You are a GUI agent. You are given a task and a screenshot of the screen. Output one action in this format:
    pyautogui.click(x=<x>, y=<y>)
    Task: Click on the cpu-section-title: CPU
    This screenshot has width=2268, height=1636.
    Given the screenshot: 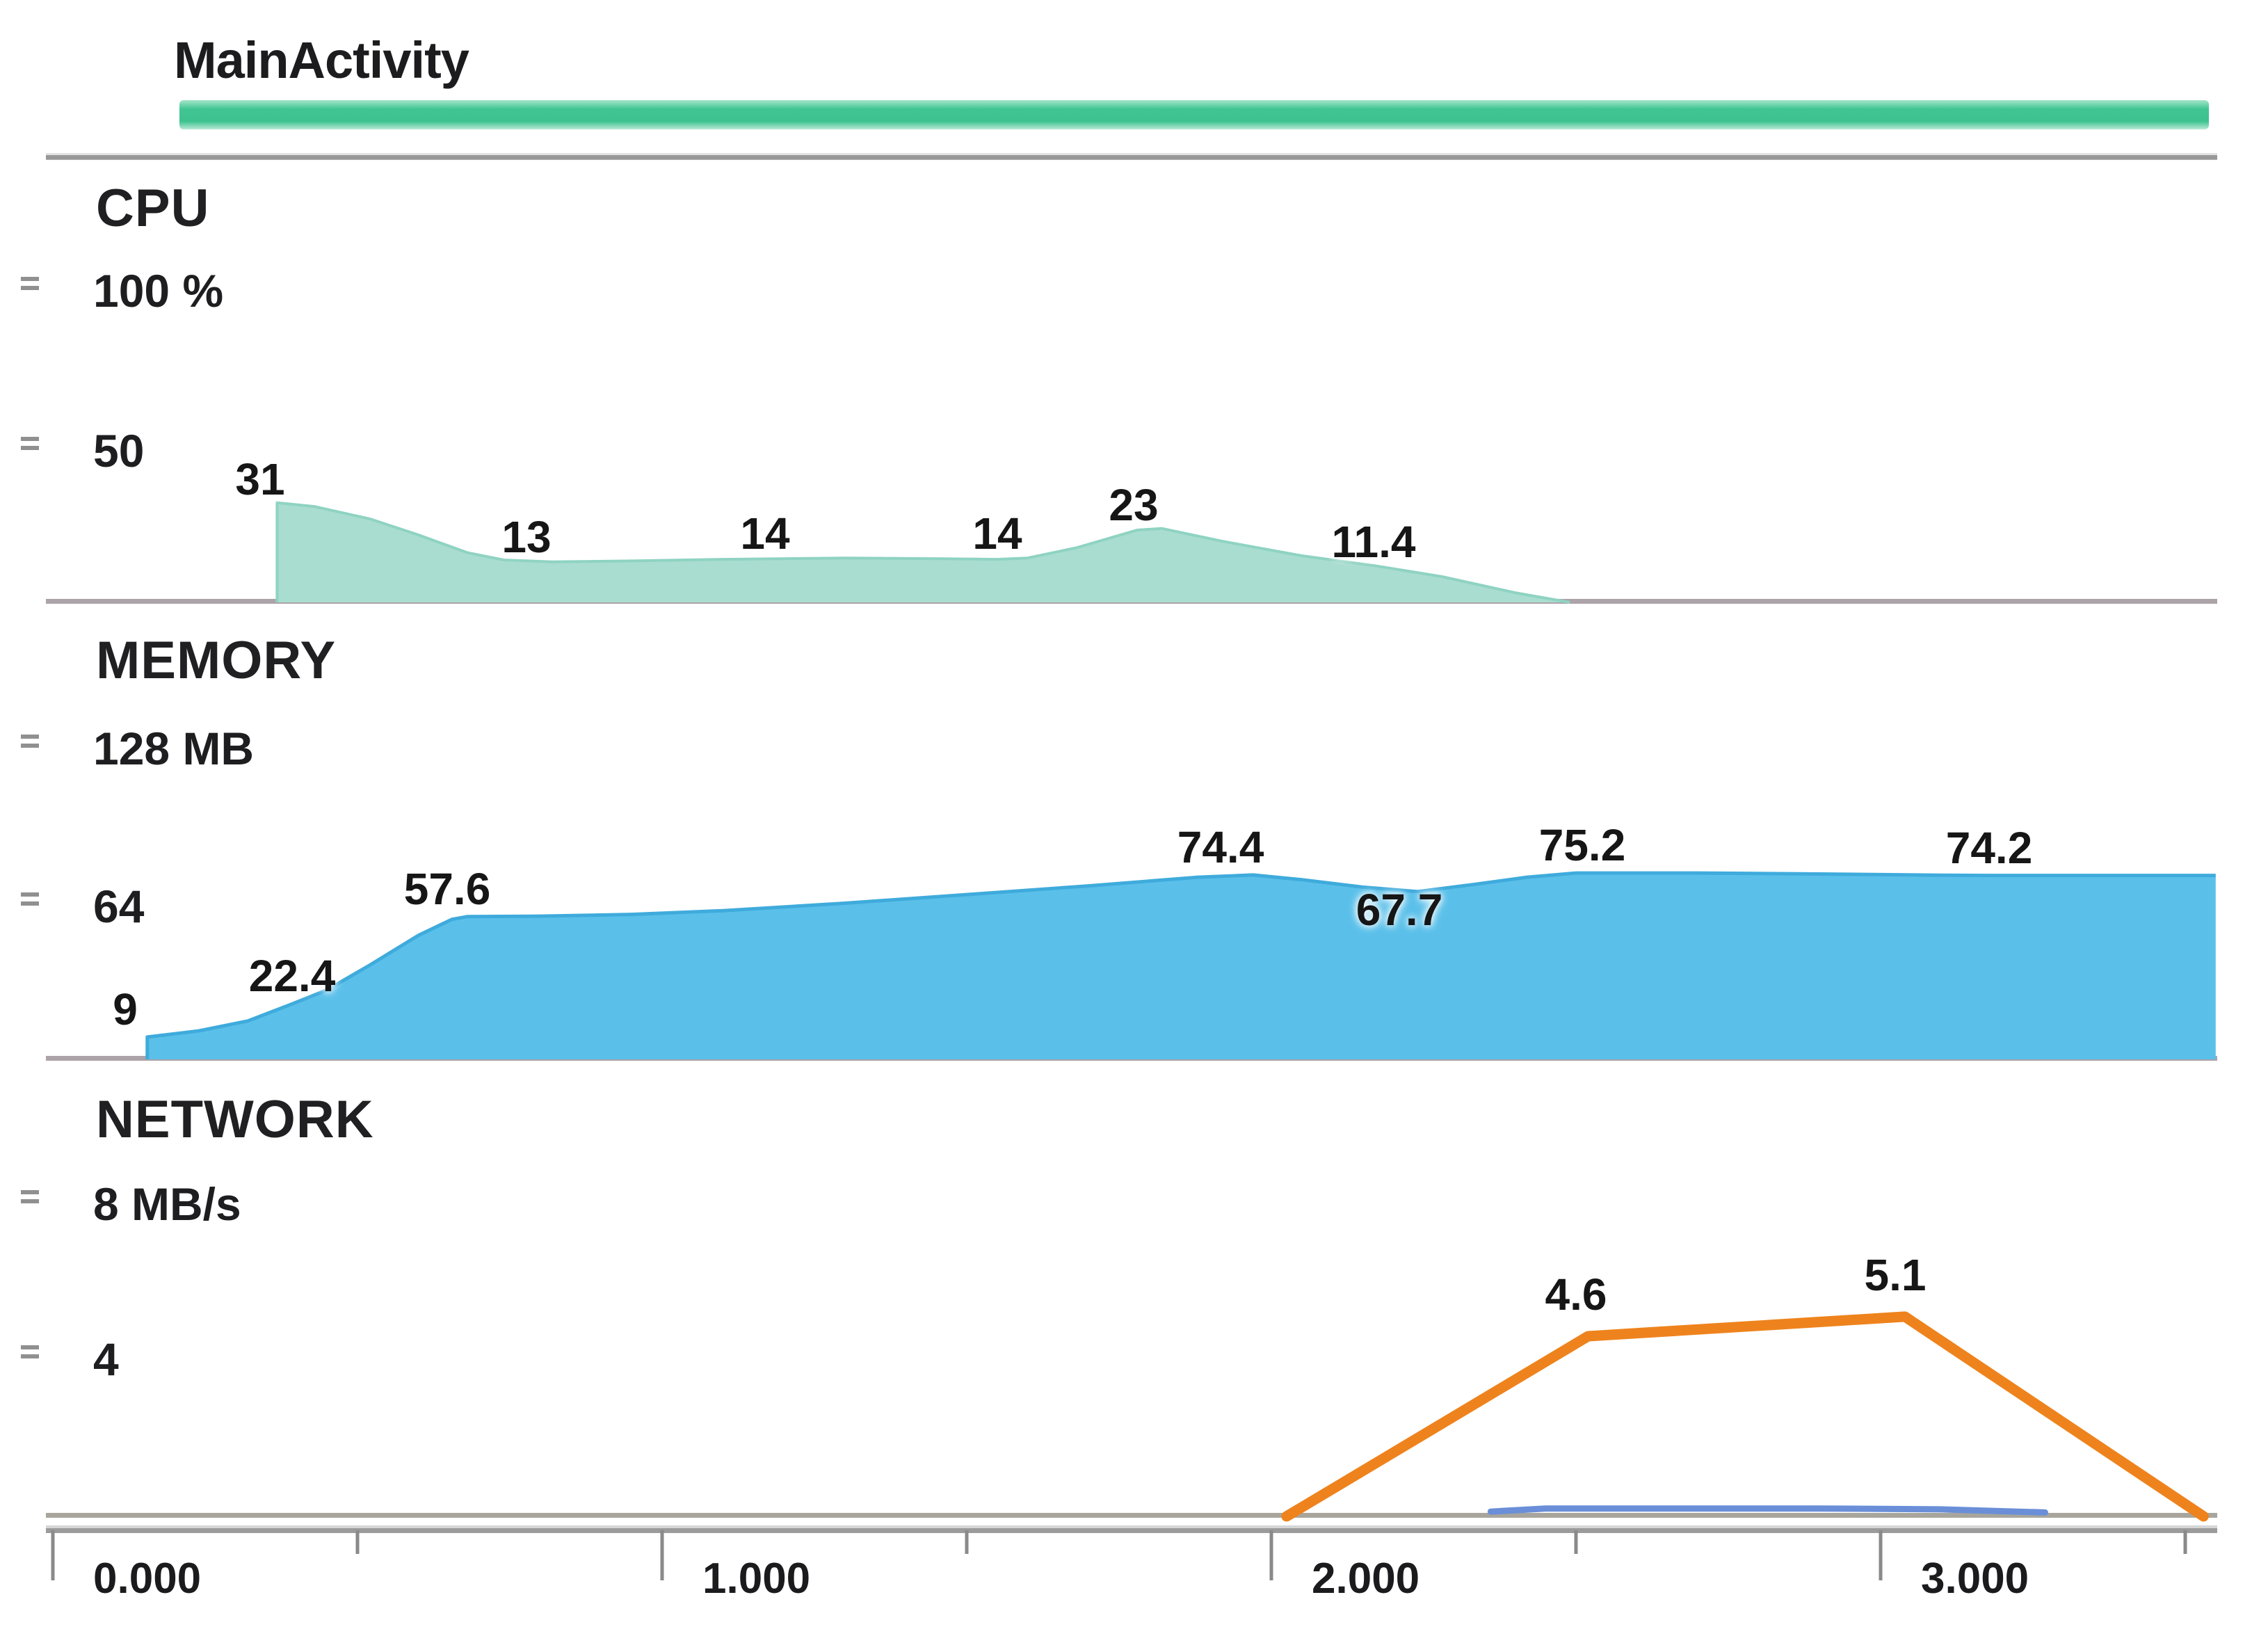 What is the action you would take?
    pyautogui.click(x=153, y=209)
    